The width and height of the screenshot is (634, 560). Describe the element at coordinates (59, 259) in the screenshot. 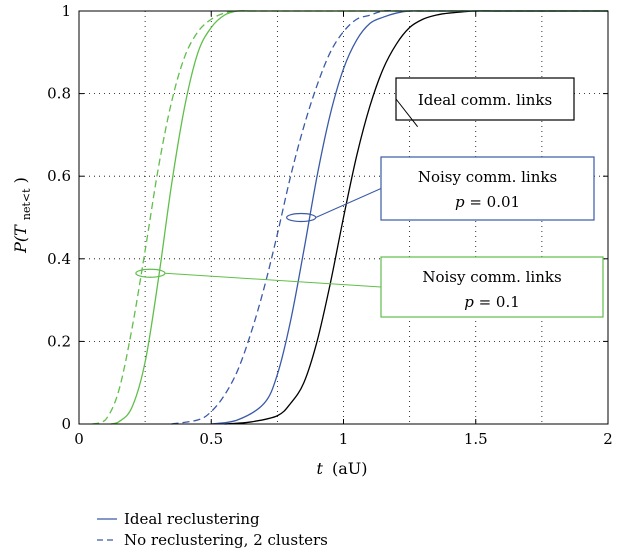

I see `y-tick-label: 0.4` at that location.